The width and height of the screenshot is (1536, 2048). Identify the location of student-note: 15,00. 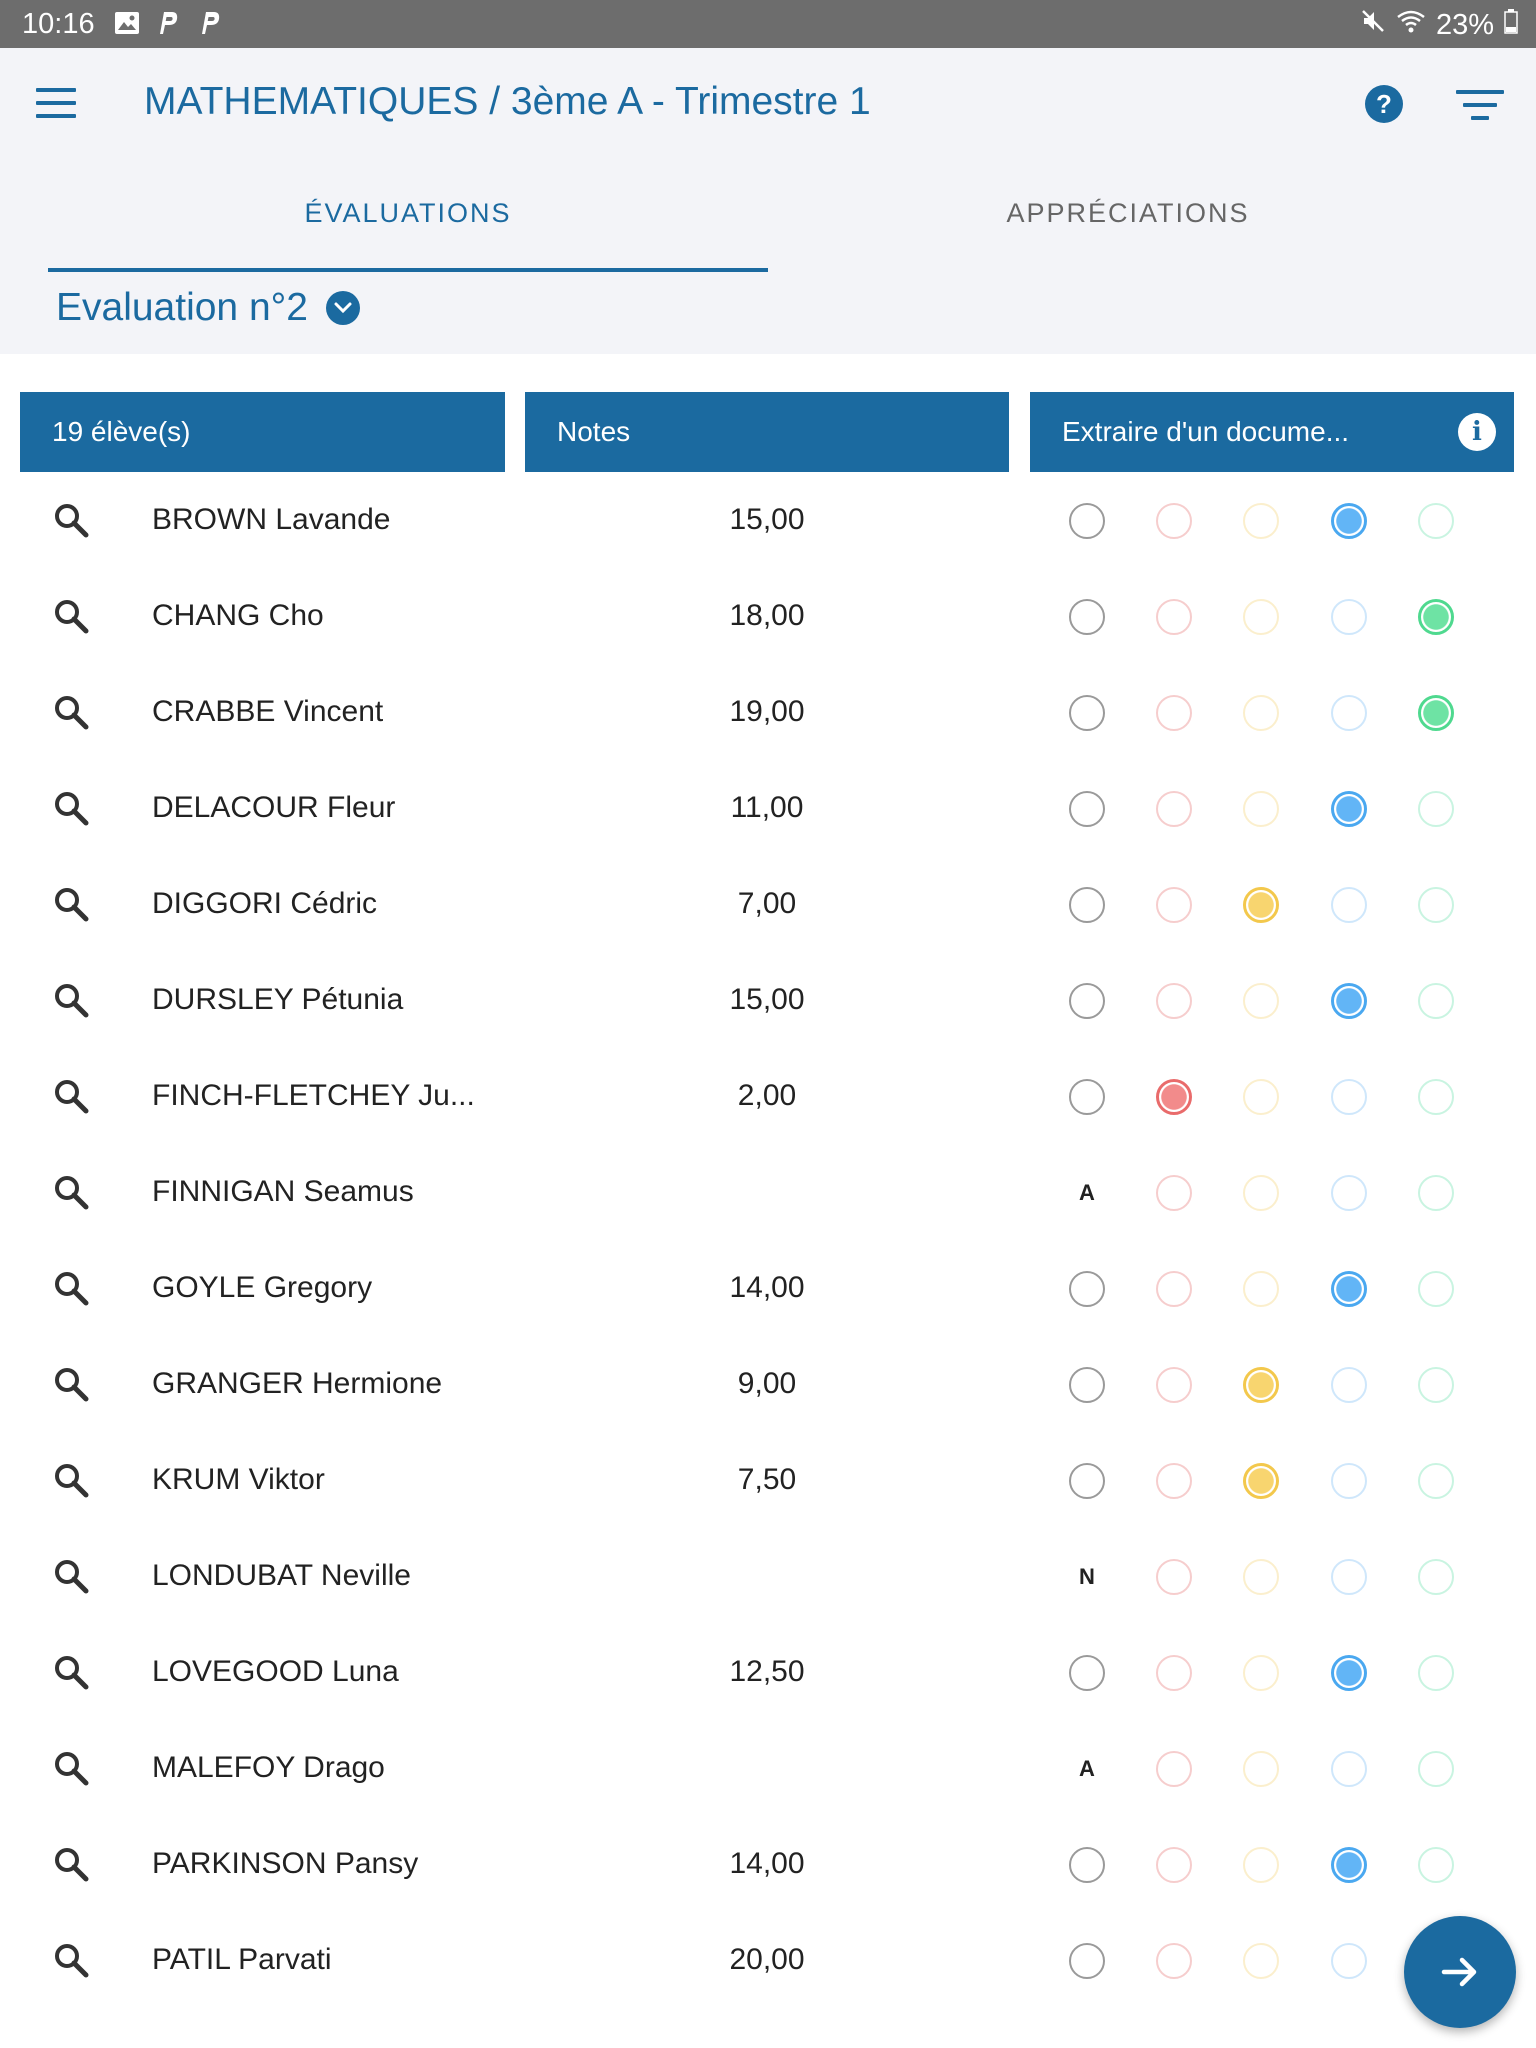
(767, 999).